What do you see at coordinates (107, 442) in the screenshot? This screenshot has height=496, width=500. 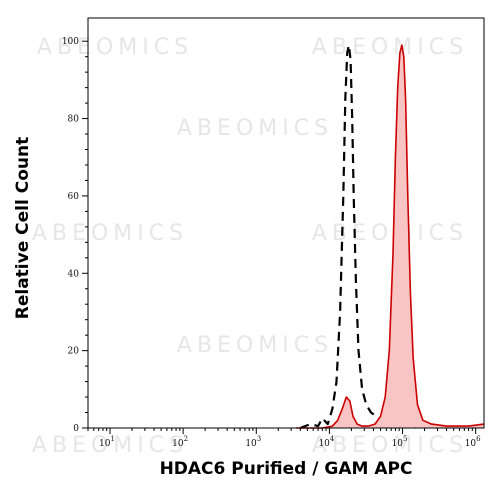 I see `x-tick-label: 10¹` at bounding box center [107, 442].